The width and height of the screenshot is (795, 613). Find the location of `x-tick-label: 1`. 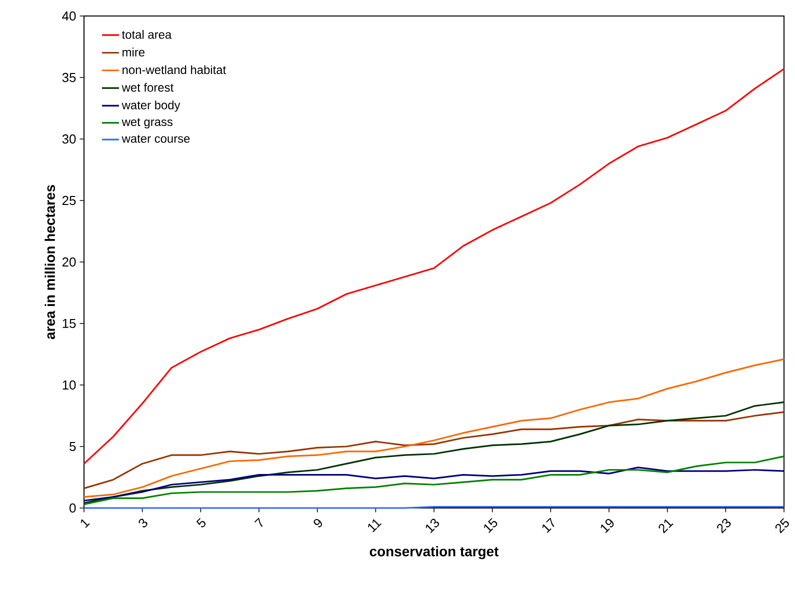

x-tick-label: 1 is located at coordinates (85, 523).